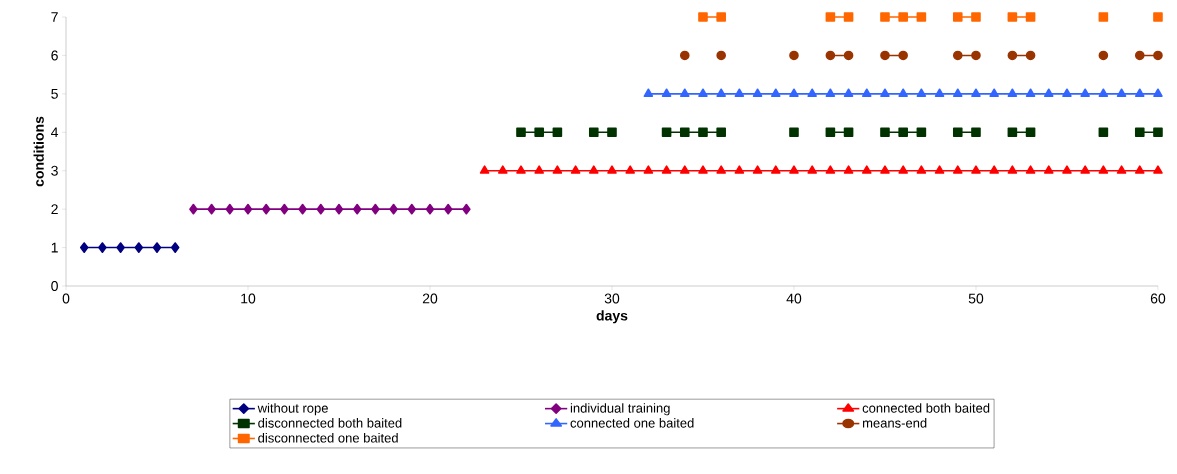 This screenshot has height=474, width=1177. Describe the element at coordinates (1158, 298) in the screenshot. I see `x-tick-label: 60` at that location.